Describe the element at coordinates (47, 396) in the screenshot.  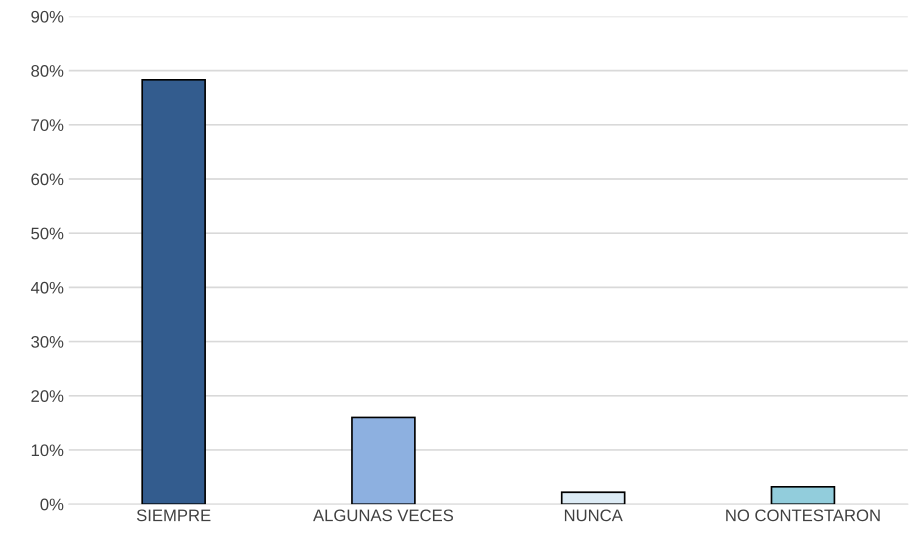
I see `y-tick-label: 20%` at that location.